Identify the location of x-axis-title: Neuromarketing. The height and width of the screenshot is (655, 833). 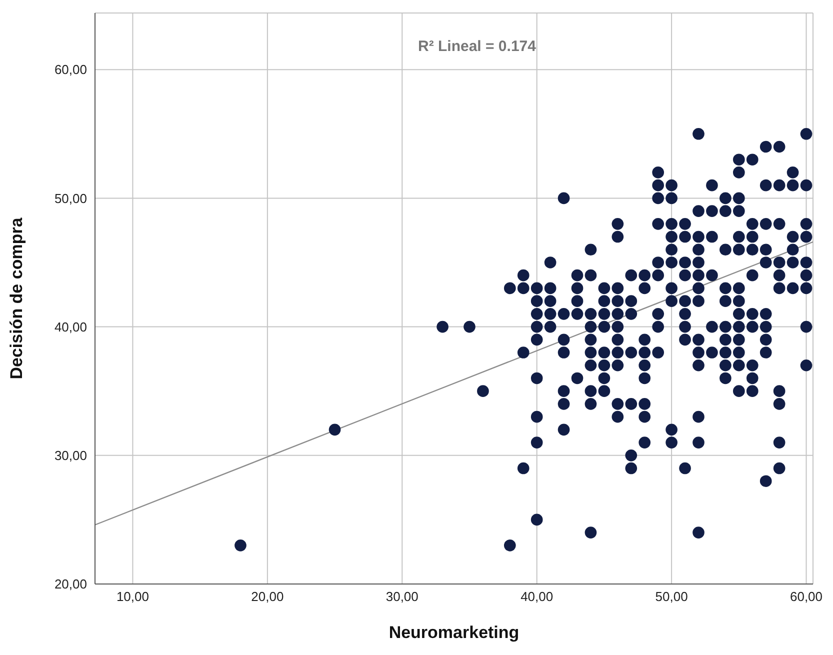
(454, 632).